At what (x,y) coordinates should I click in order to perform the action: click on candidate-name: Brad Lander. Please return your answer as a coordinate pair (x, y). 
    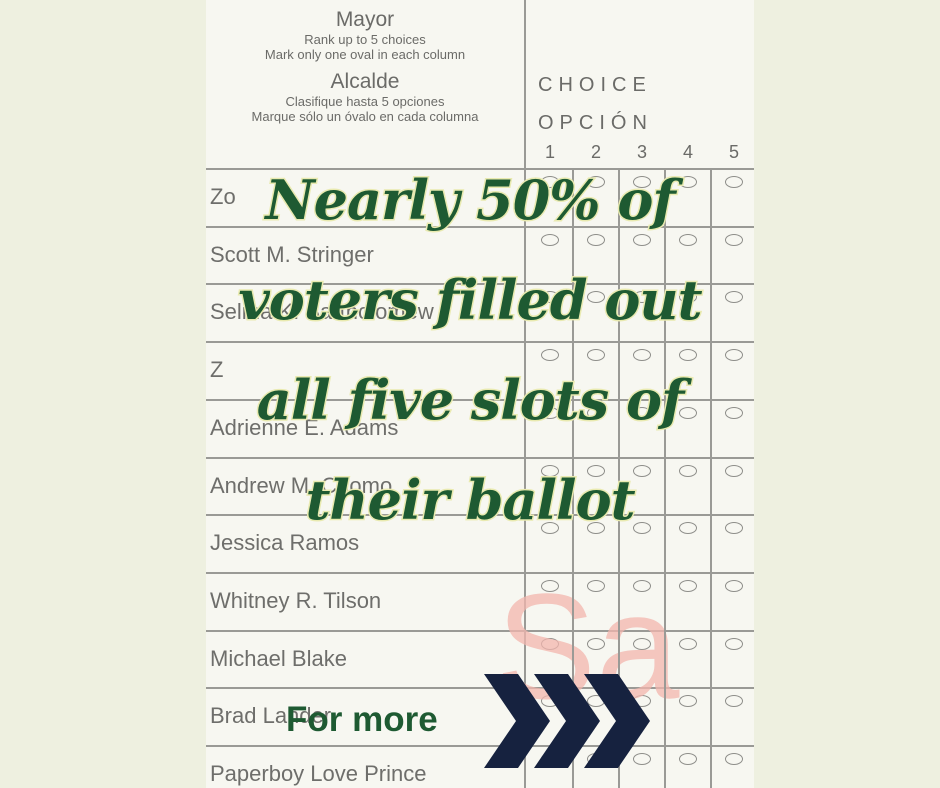
    Looking at the image, I should click on (271, 716).